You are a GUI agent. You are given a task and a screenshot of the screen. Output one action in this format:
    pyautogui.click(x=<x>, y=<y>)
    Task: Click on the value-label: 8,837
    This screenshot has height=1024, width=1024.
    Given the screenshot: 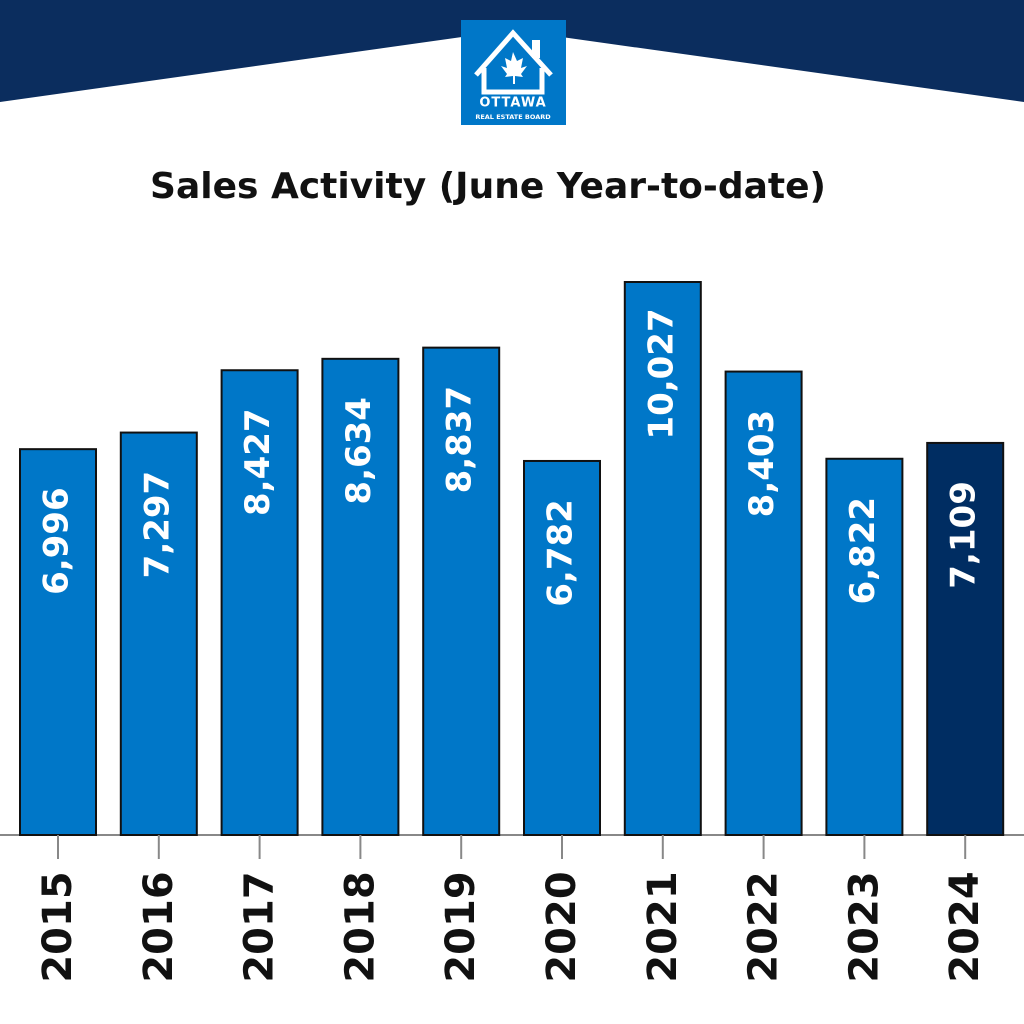 What is the action you would take?
    pyautogui.click(x=460, y=440)
    